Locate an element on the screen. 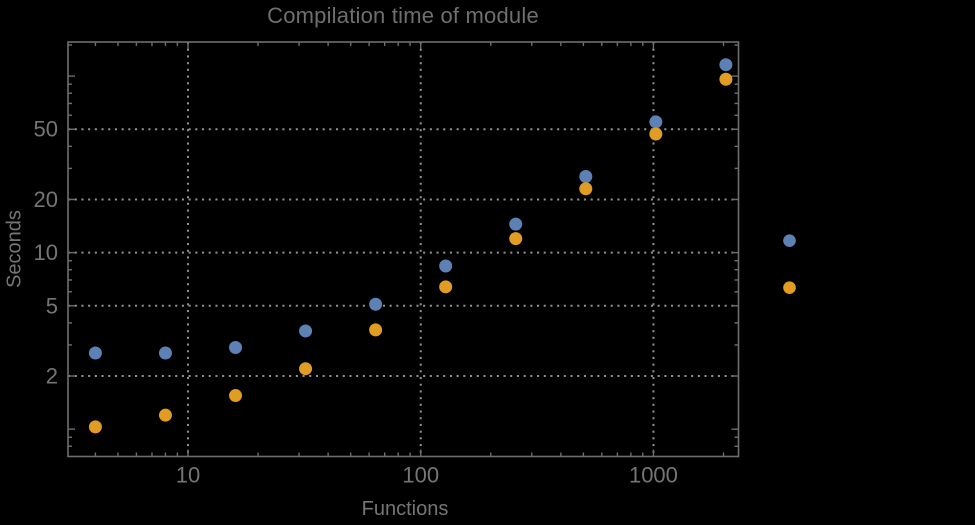 The height and width of the screenshot is (525, 975). x-tick-label: 10 is located at coordinates (188, 475).